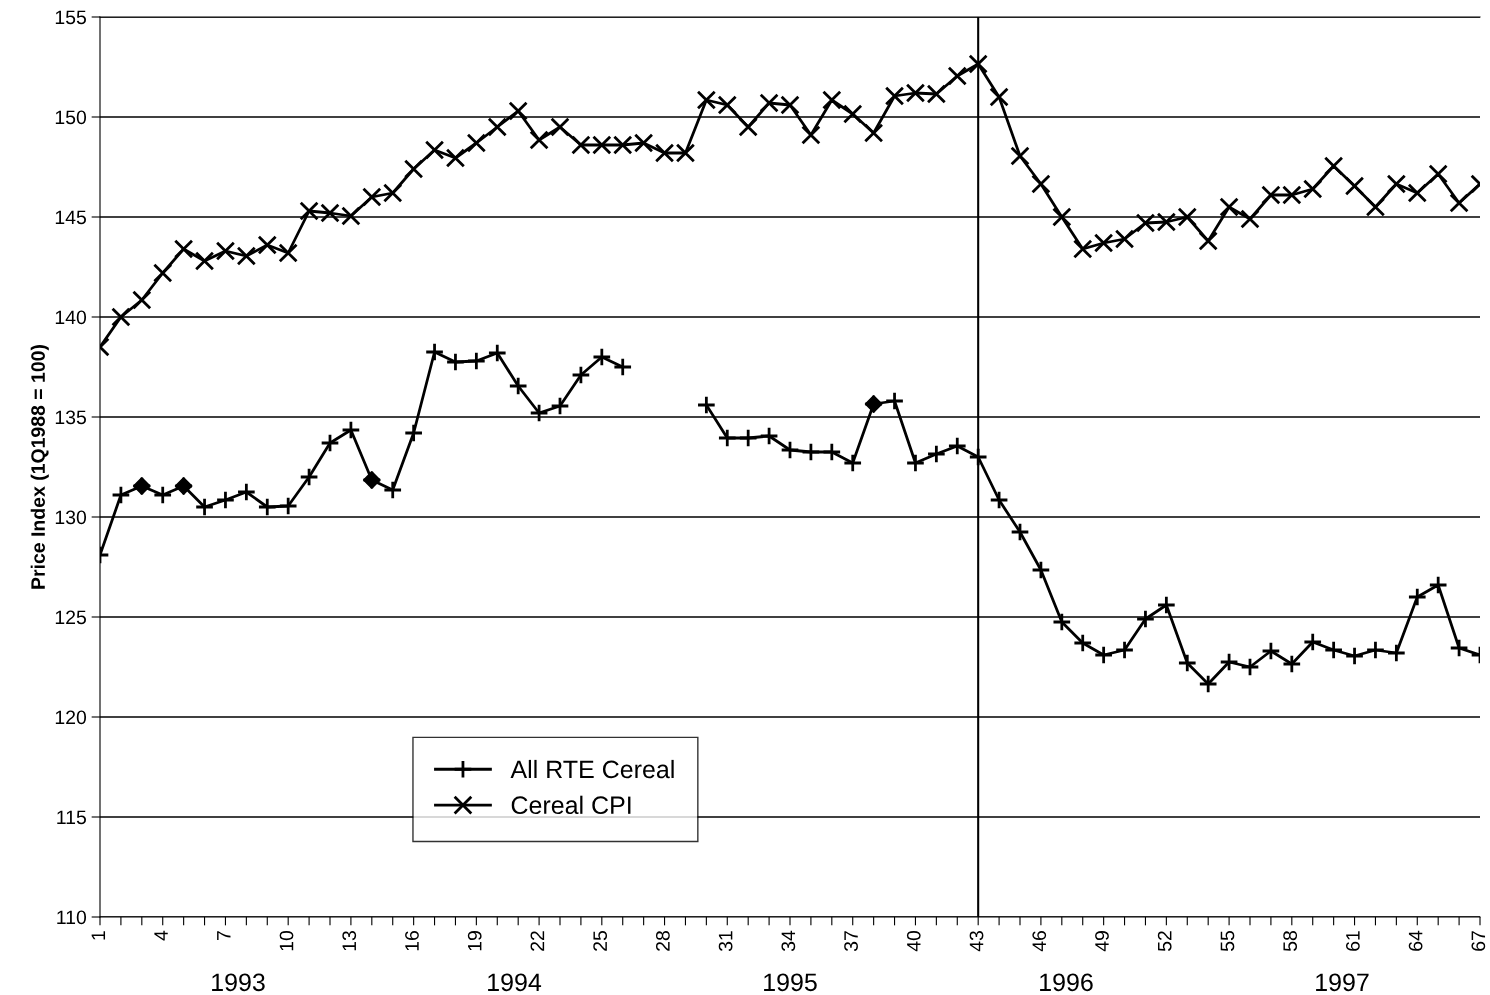 The image size is (1490, 995). I want to click on x-tick-label: 58, so click(1290, 941).